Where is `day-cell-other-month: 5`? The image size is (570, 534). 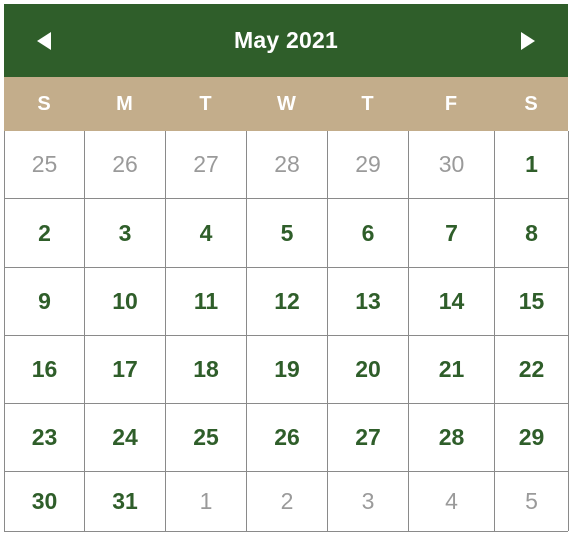 day-cell-other-month: 5 is located at coordinates (532, 501).